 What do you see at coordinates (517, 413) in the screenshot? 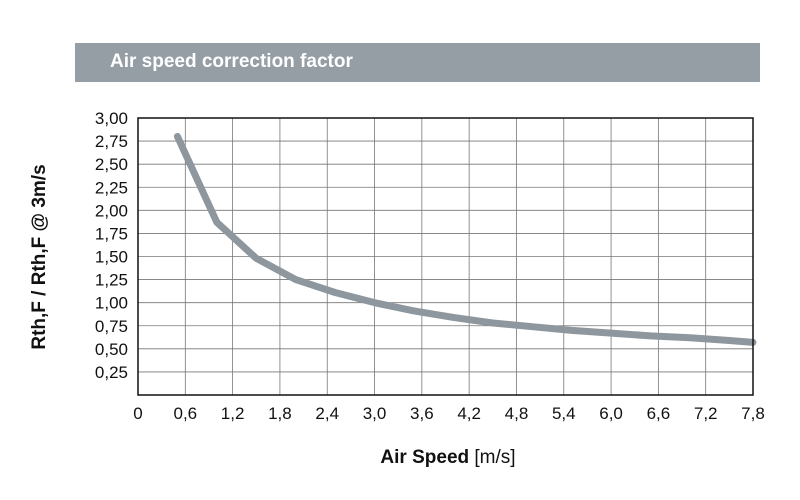
I see `x-tick-label: 4,8` at bounding box center [517, 413].